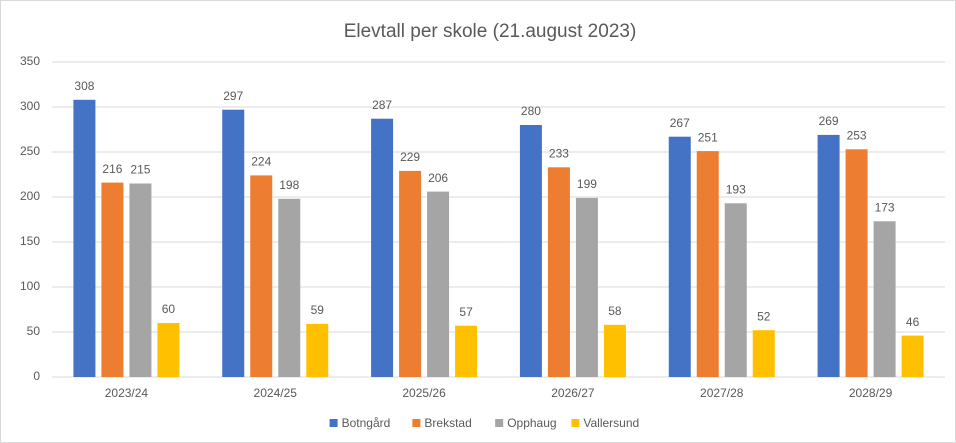 This screenshot has height=443, width=956. I want to click on x-tick-label: 2023/24, so click(127, 393).